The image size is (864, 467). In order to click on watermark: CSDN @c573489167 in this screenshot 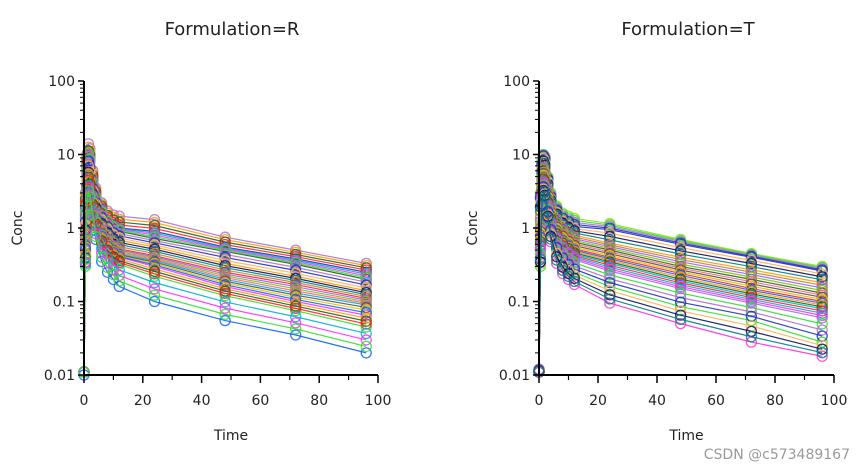, I will do `click(776, 455)`.